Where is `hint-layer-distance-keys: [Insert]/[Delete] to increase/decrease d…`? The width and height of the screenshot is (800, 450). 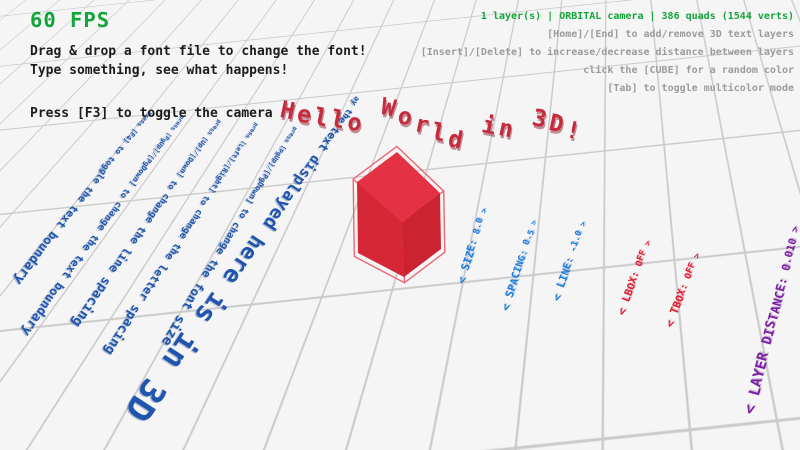
hint-layer-distance-keys: [Insert]/[Delete] to increase/decrease d… is located at coordinates (607, 52).